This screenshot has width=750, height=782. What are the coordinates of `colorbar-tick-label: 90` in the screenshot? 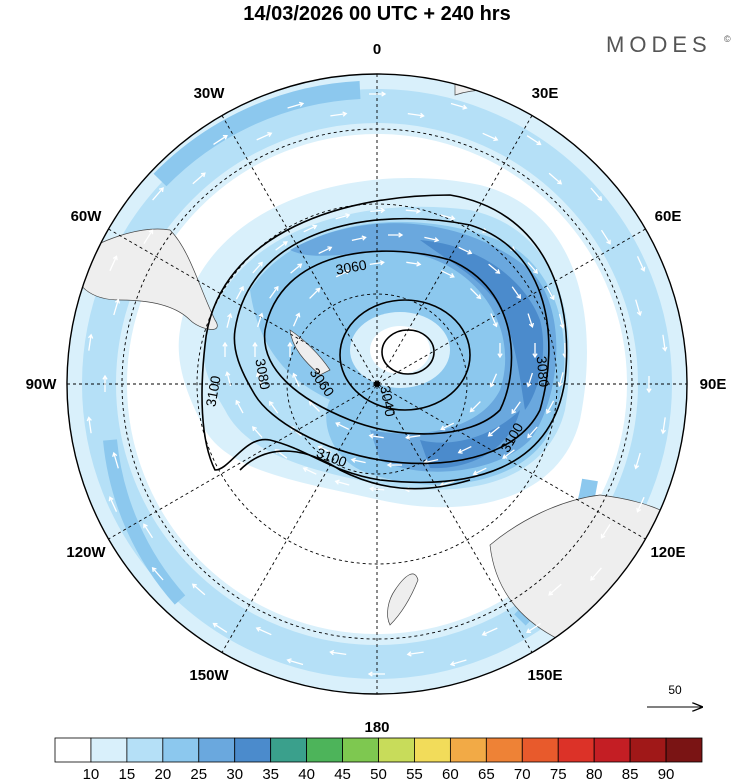 It's located at (666, 774).